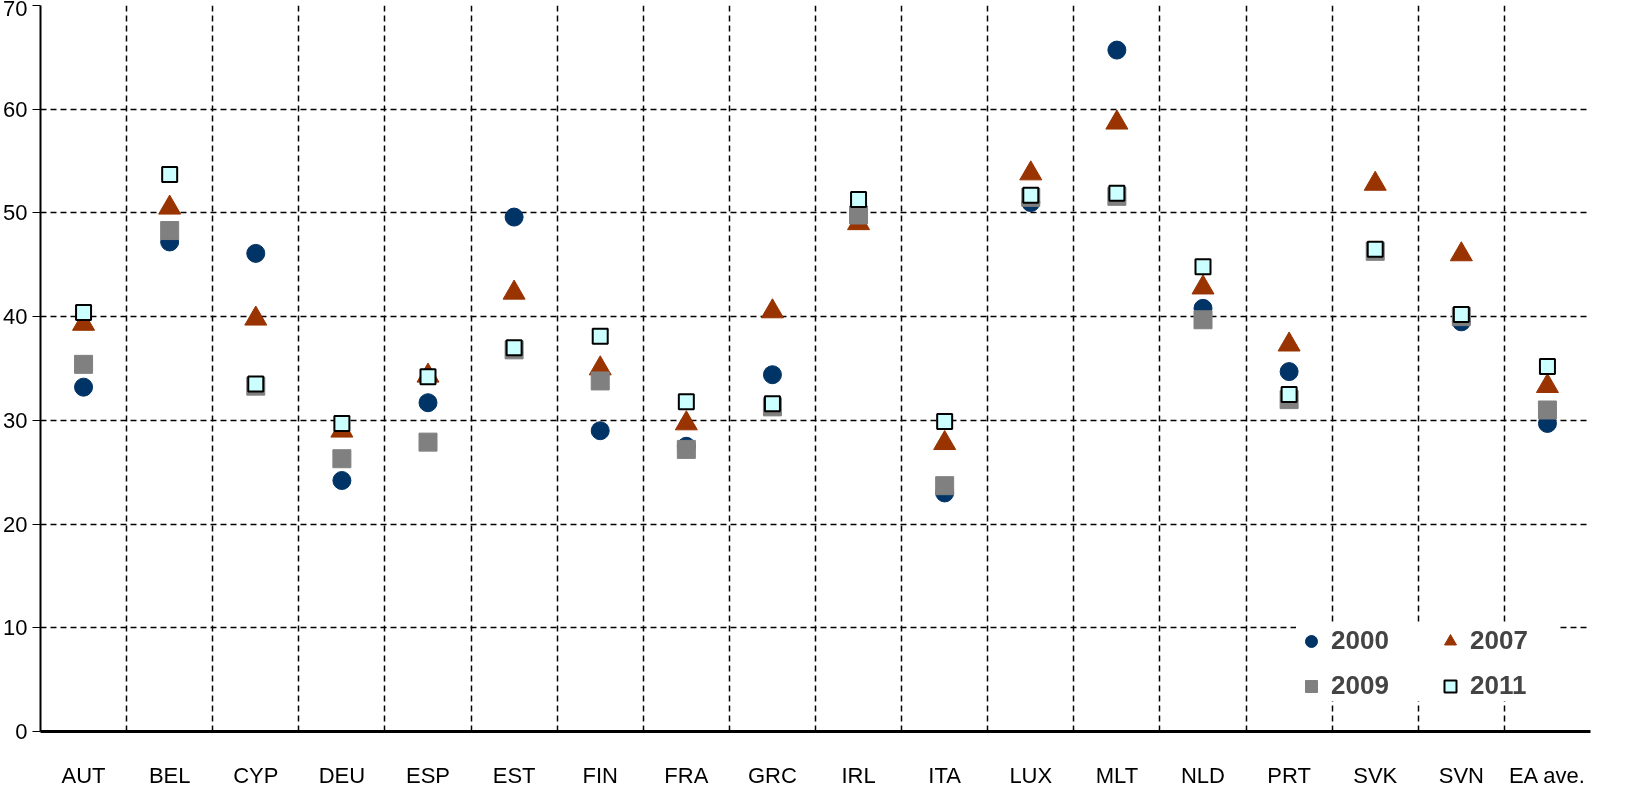  Describe the element at coordinates (428, 775) in the screenshot. I see `x-tick-label: ESP` at that location.